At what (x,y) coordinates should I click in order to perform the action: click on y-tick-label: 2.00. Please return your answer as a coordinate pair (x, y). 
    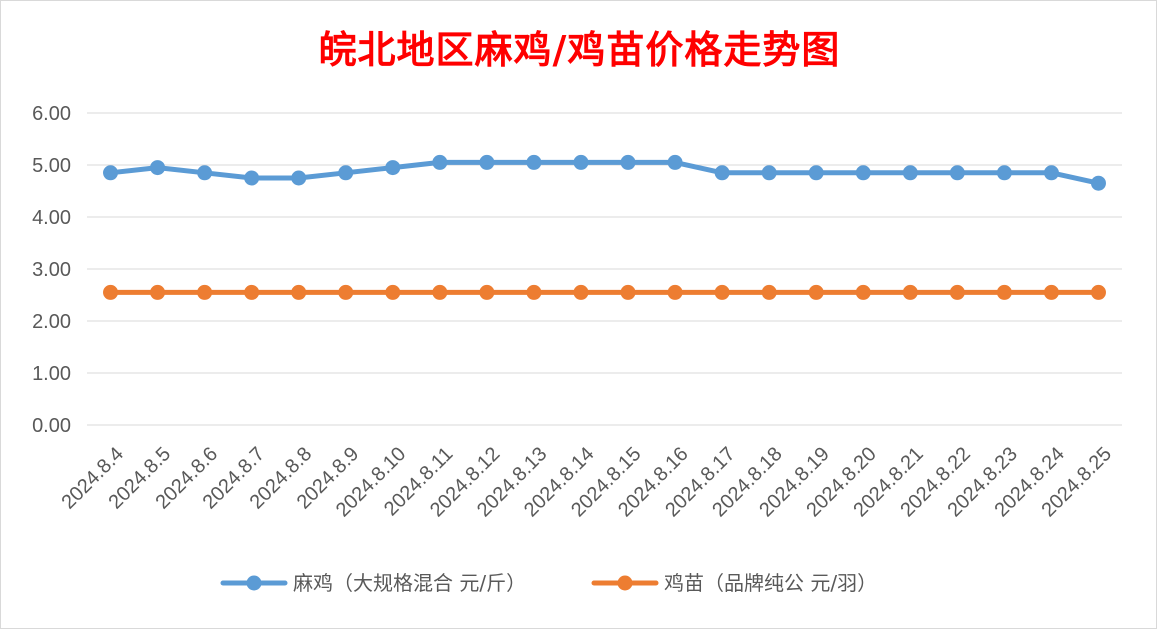
    Looking at the image, I should click on (51, 322).